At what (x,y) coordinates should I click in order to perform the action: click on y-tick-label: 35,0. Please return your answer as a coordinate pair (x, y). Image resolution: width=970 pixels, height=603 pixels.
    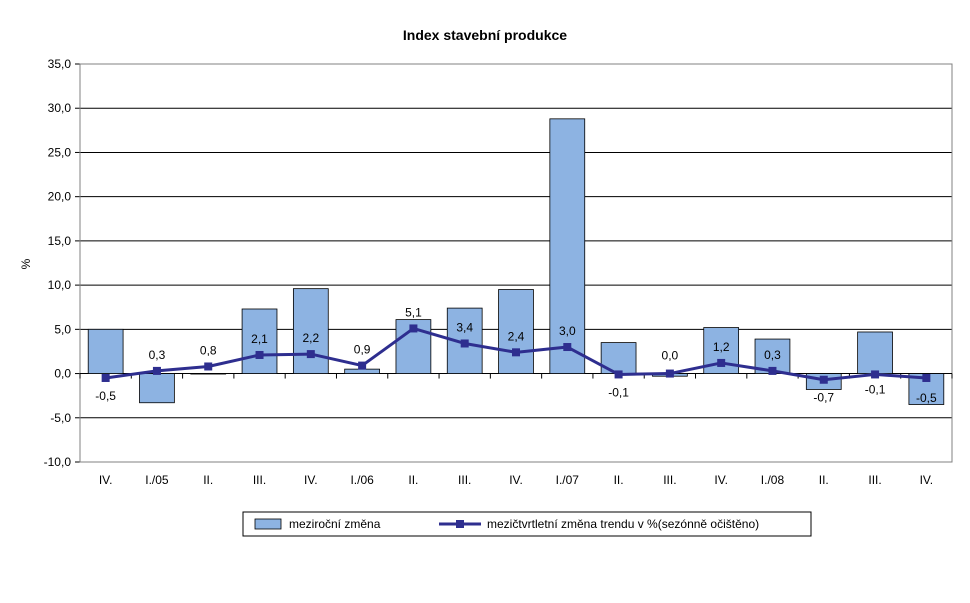
    Looking at the image, I should click on (60, 64).